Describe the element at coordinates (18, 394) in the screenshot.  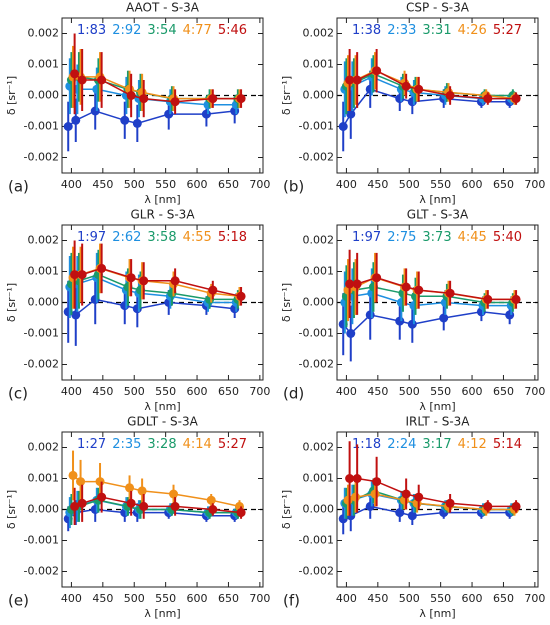
I see `panel-label: (c)` at that location.